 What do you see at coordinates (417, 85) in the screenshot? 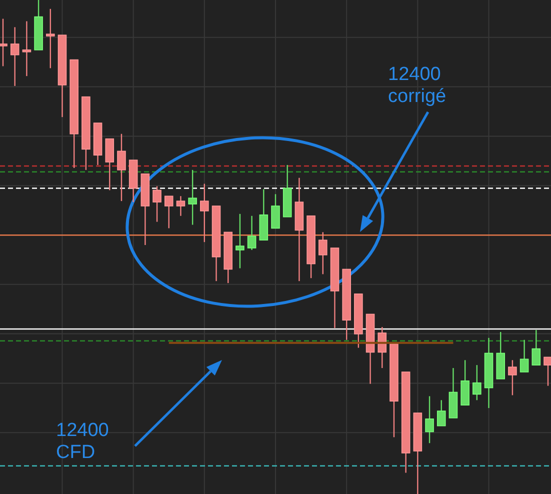
I see `annotation: 12400 corrigé` at bounding box center [417, 85].